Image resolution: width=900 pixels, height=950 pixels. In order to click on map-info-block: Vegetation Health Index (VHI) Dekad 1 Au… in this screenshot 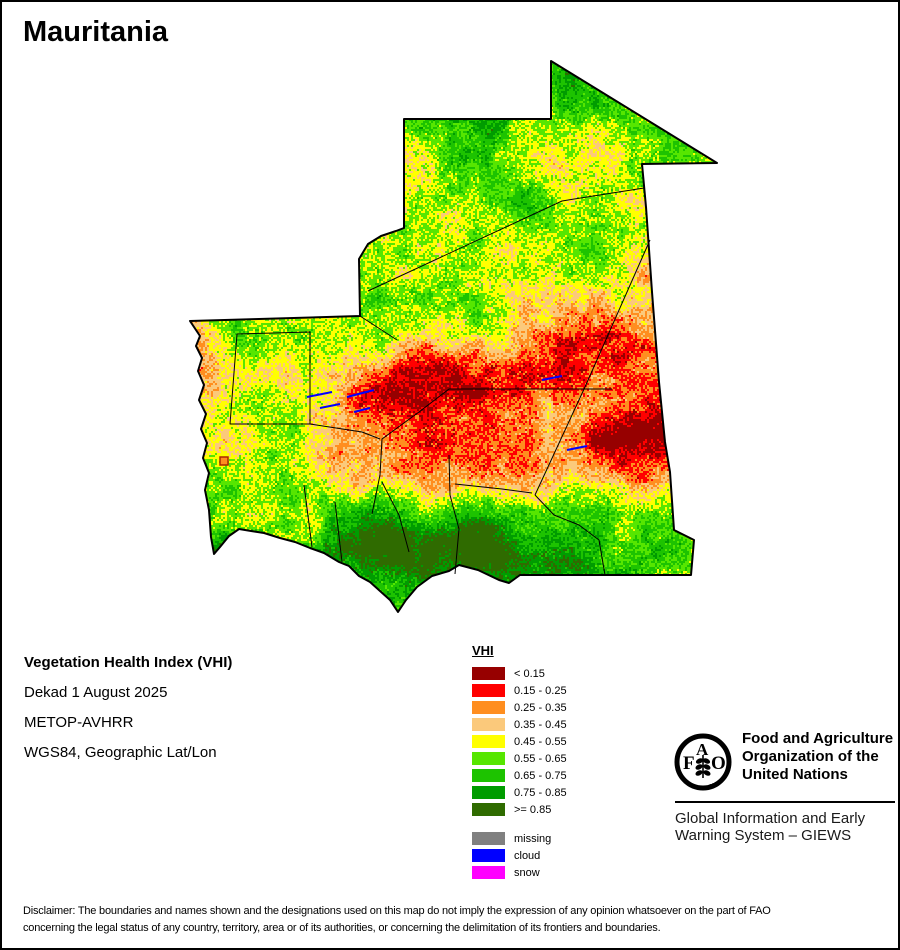, I will do `click(128, 708)`.